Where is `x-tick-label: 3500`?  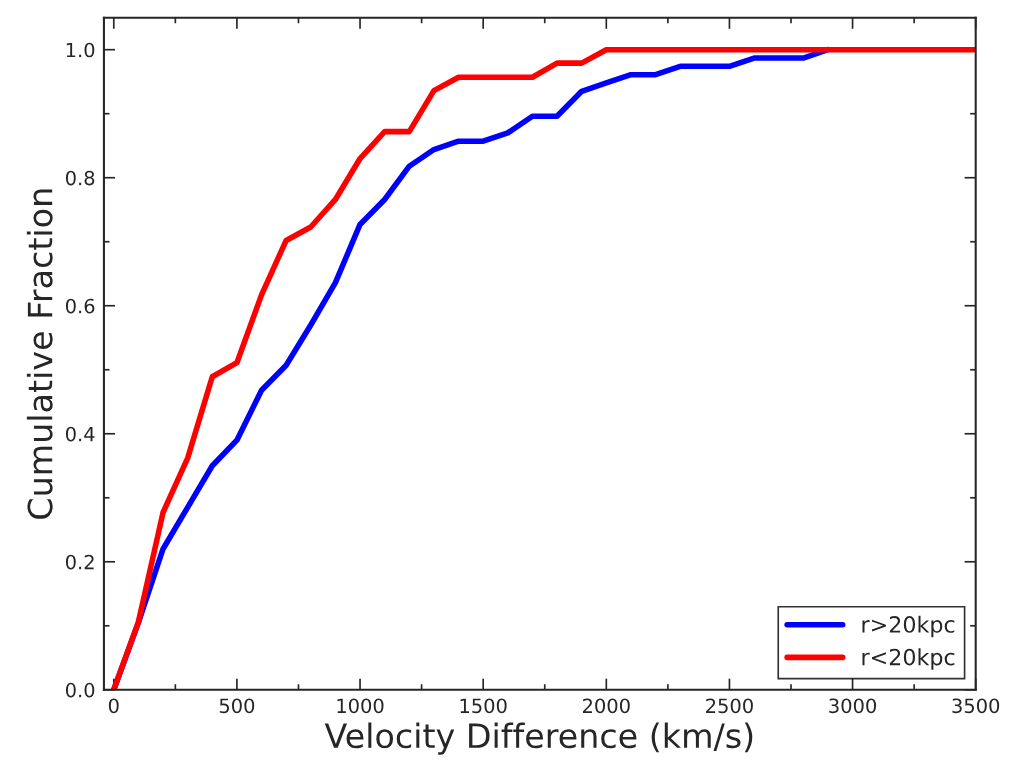
x-tick-label: 3500 is located at coordinates (976, 706).